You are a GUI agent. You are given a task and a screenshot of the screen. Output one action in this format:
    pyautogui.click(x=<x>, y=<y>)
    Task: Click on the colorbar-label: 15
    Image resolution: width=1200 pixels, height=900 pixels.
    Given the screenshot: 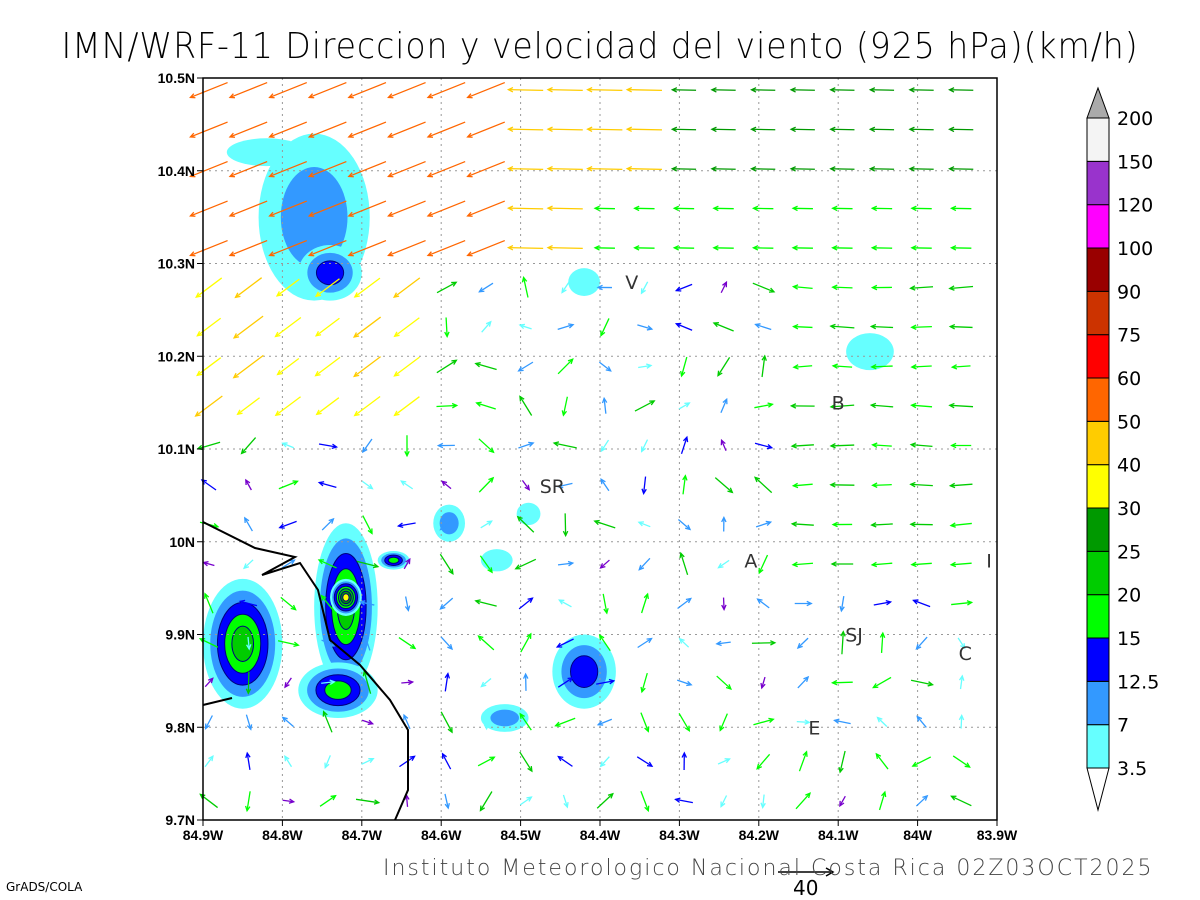 What is the action you would take?
    pyautogui.click(x=1129, y=639)
    